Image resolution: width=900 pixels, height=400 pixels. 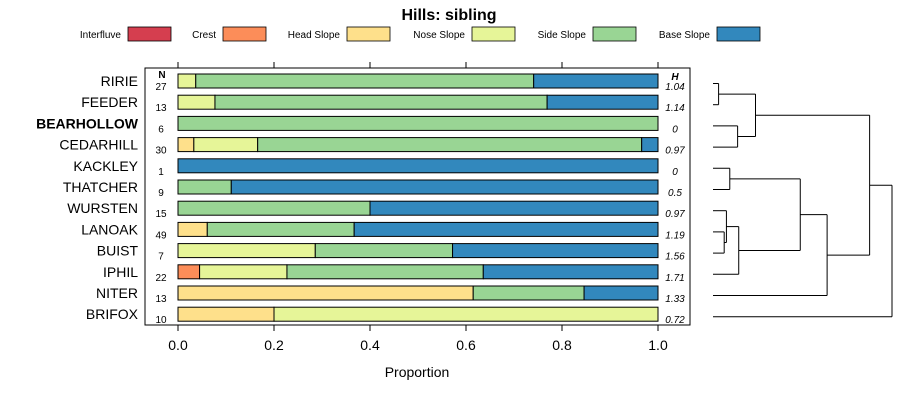 What do you see at coordinates (675, 320) in the screenshot?
I see `h-value-brifox: 0.72` at bounding box center [675, 320].